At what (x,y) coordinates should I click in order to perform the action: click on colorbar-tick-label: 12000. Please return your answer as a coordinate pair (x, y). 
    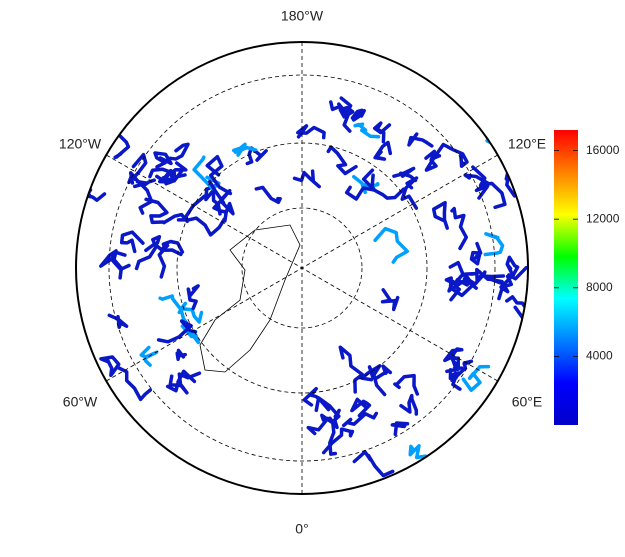
    Looking at the image, I should click on (603, 218).